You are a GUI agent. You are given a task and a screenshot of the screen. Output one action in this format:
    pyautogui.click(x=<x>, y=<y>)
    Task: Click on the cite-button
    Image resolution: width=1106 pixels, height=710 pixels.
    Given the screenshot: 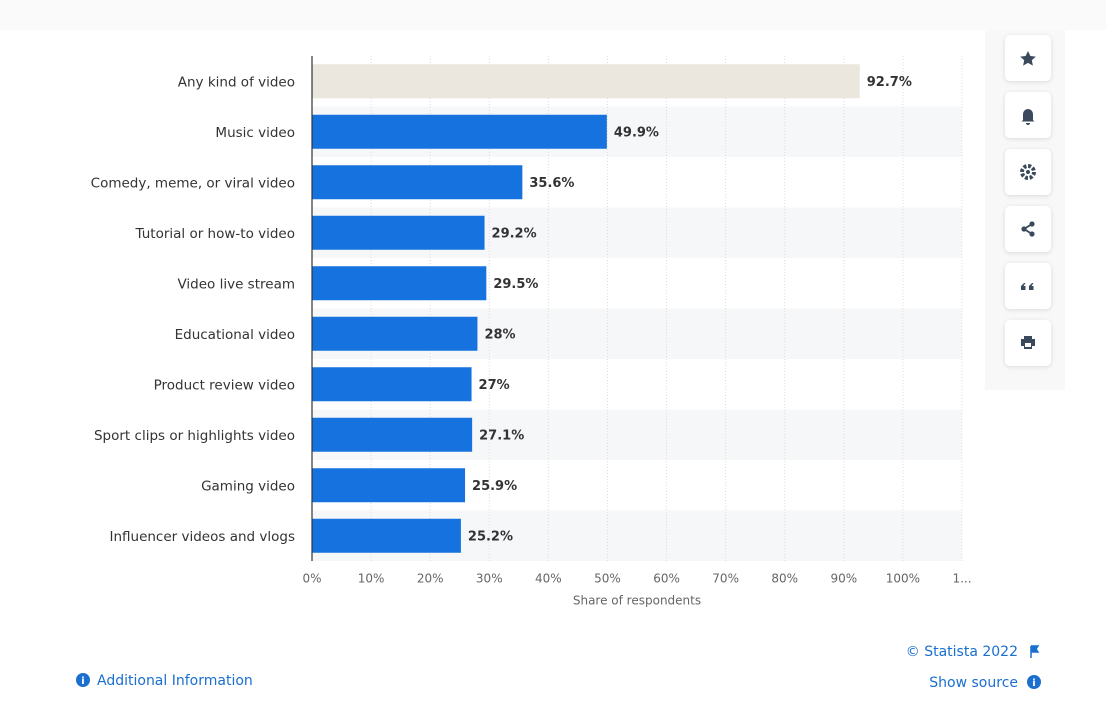 What is the action you would take?
    pyautogui.click(x=1028, y=286)
    